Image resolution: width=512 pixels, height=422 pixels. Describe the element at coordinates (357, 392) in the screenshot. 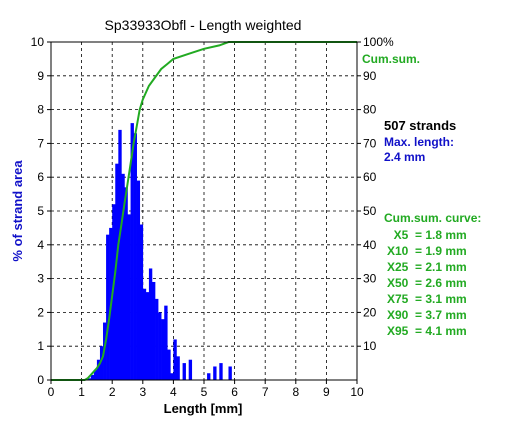

I see `x-tick-label: 10` at that location.